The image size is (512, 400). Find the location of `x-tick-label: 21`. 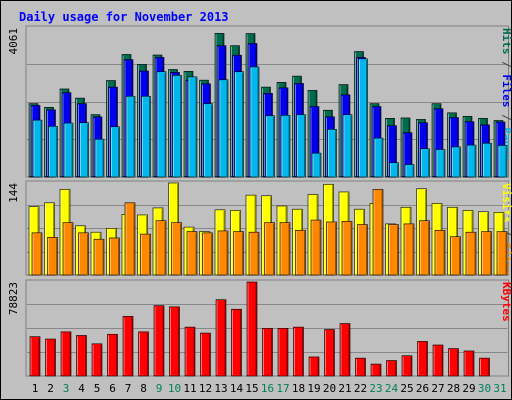

x-tick-label: 21 is located at coordinates (344, 388).